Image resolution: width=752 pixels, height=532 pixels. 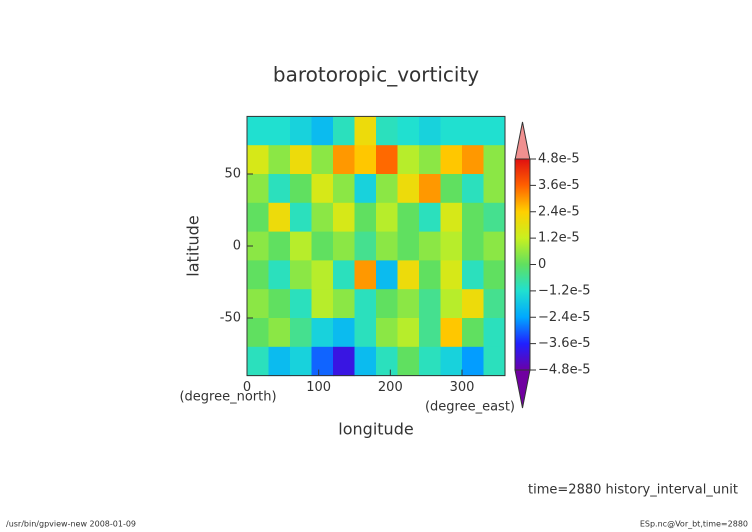 What do you see at coordinates (375, 429) in the screenshot?
I see `x-axis-label: longitude` at bounding box center [375, 429].